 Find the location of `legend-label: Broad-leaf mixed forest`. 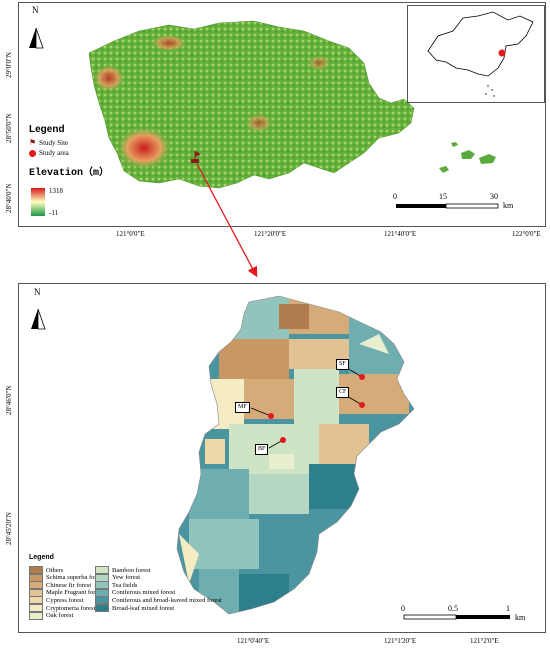

legend-label: Broad-leaf mixed forest is located at coordinates (143, 608).